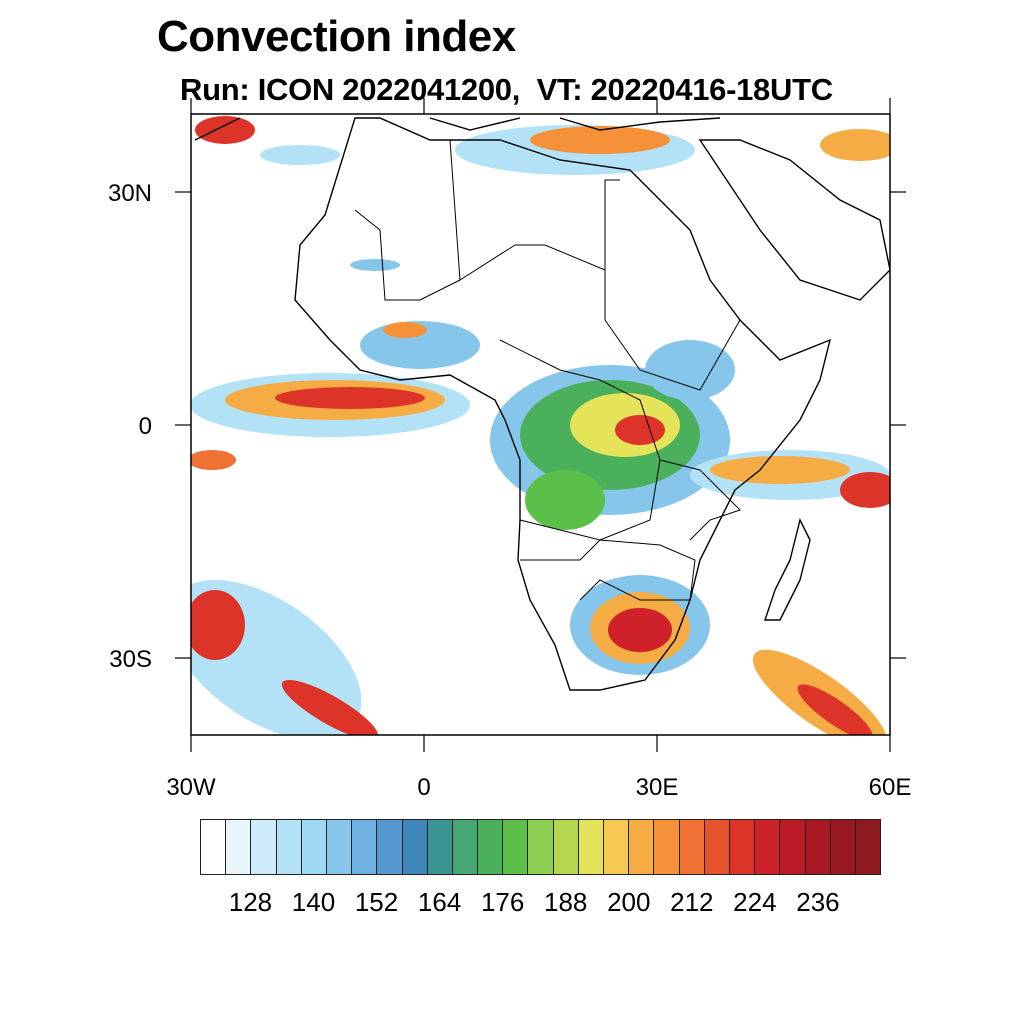 This screenshot has height=1024, width=1024. What do you see at coordinates (129, 193) in the screenshot?
I see `lat-label-30n: 30N` at bounding box center [129, 193].